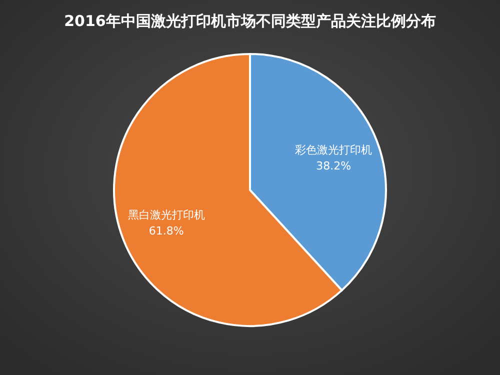 This screenshot has width=500, height=375. Describe the element at coordinates (166, 231) in the screenshot. I see `data-label: 61.8%` at that location.